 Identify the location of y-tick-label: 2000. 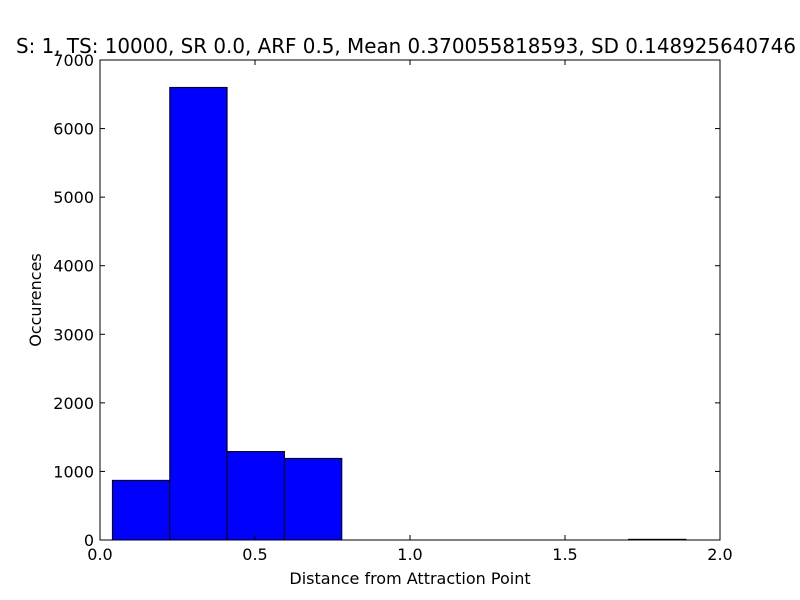
(73, 403).